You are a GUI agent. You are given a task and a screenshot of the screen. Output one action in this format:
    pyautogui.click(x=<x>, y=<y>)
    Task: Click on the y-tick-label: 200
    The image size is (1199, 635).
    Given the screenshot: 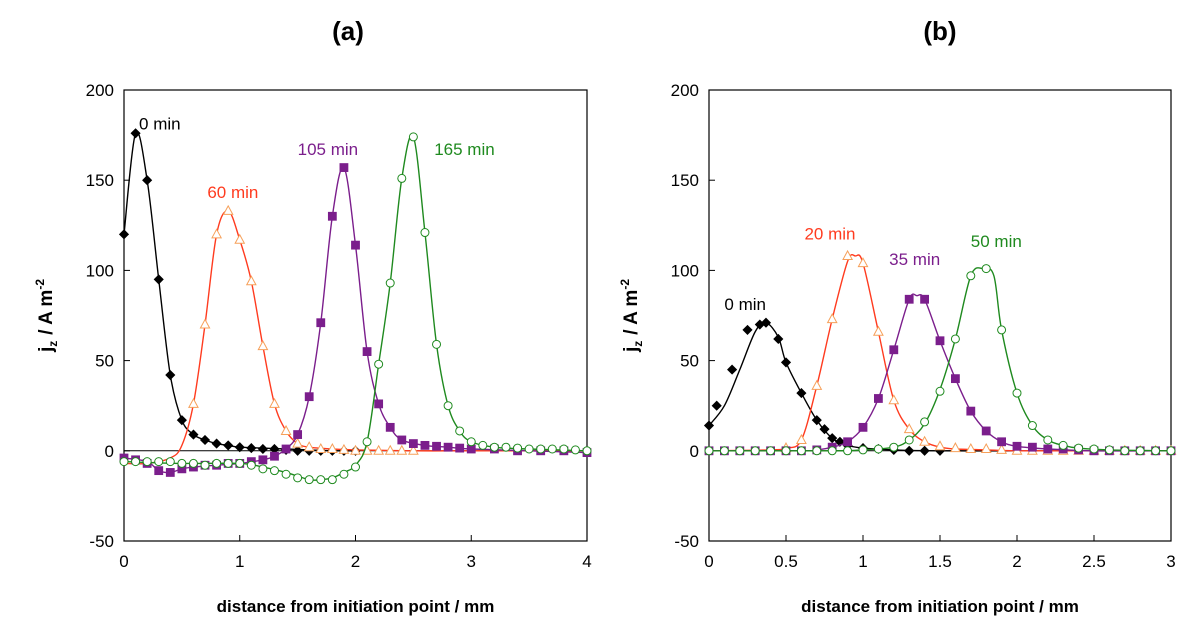 What is the action you would take?
    pyautogui.click(x=685, y=90)
    